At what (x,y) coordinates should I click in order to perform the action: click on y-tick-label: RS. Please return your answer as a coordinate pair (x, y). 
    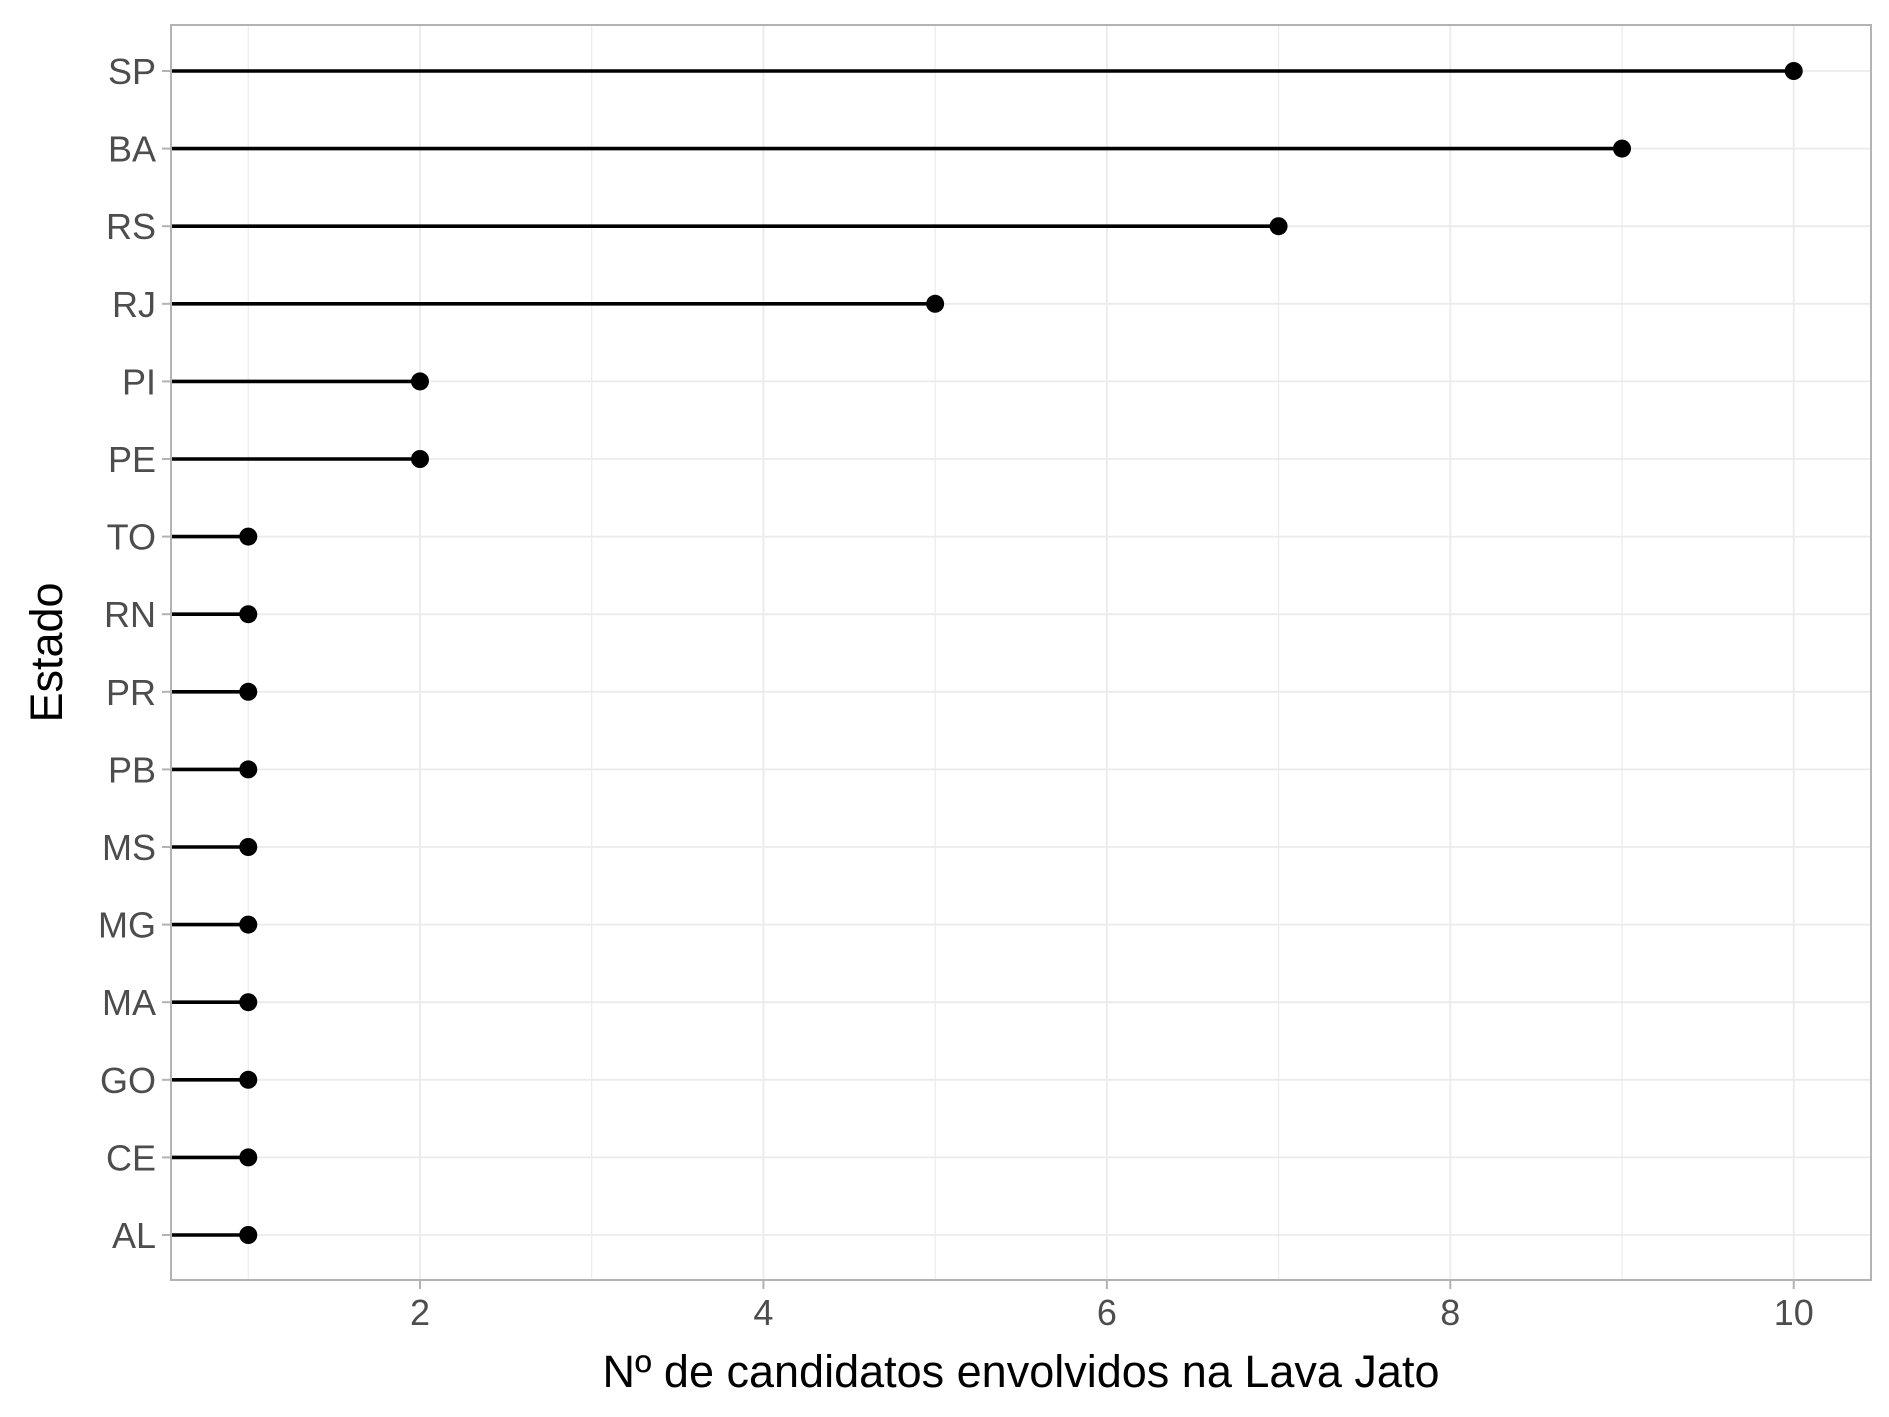
    Looking at the image, I should click on (131, 226).